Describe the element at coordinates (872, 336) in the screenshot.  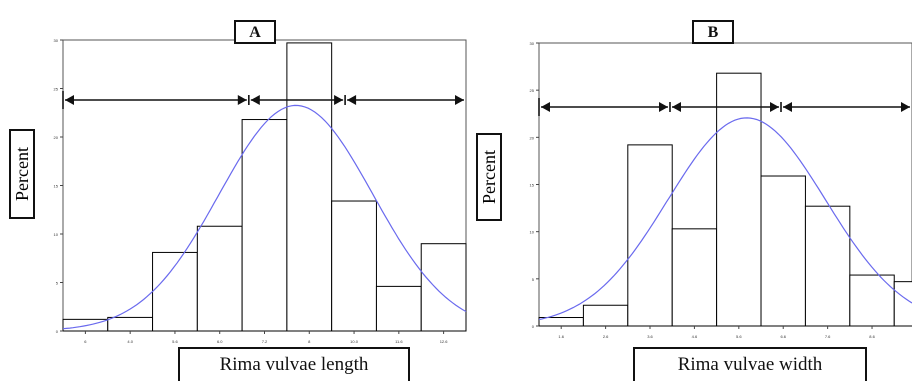
I see `x-tick-label: 8.6` at that location.